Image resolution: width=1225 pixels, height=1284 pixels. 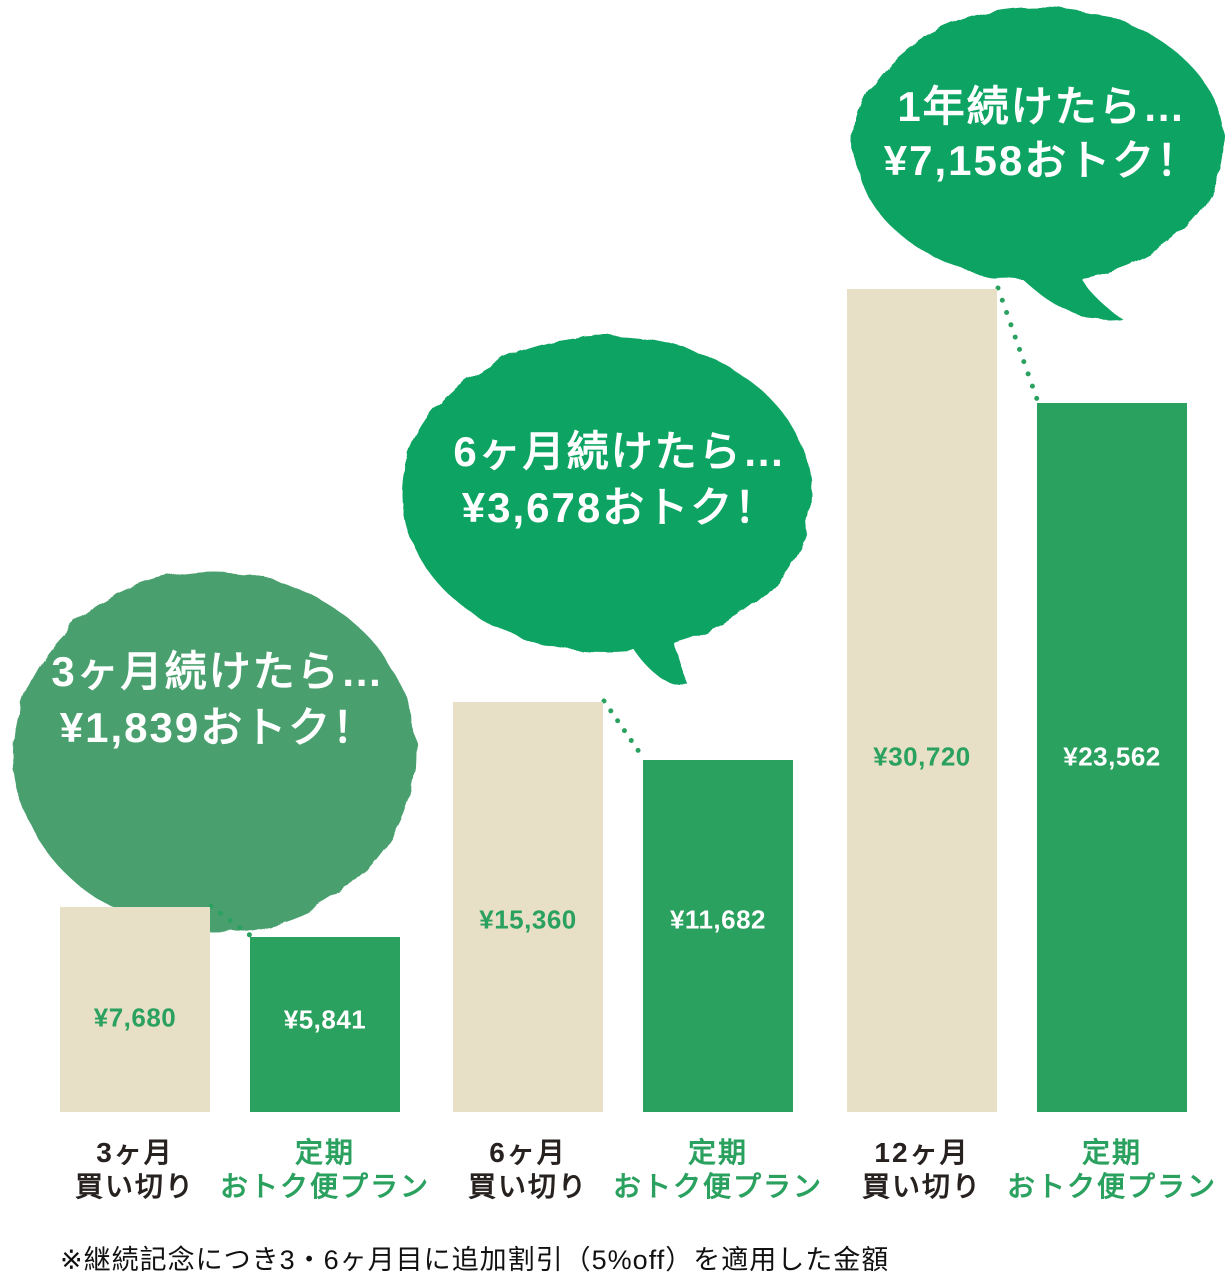 I want to click on savings-dotted-line-3m, so click(x=231, y=921).